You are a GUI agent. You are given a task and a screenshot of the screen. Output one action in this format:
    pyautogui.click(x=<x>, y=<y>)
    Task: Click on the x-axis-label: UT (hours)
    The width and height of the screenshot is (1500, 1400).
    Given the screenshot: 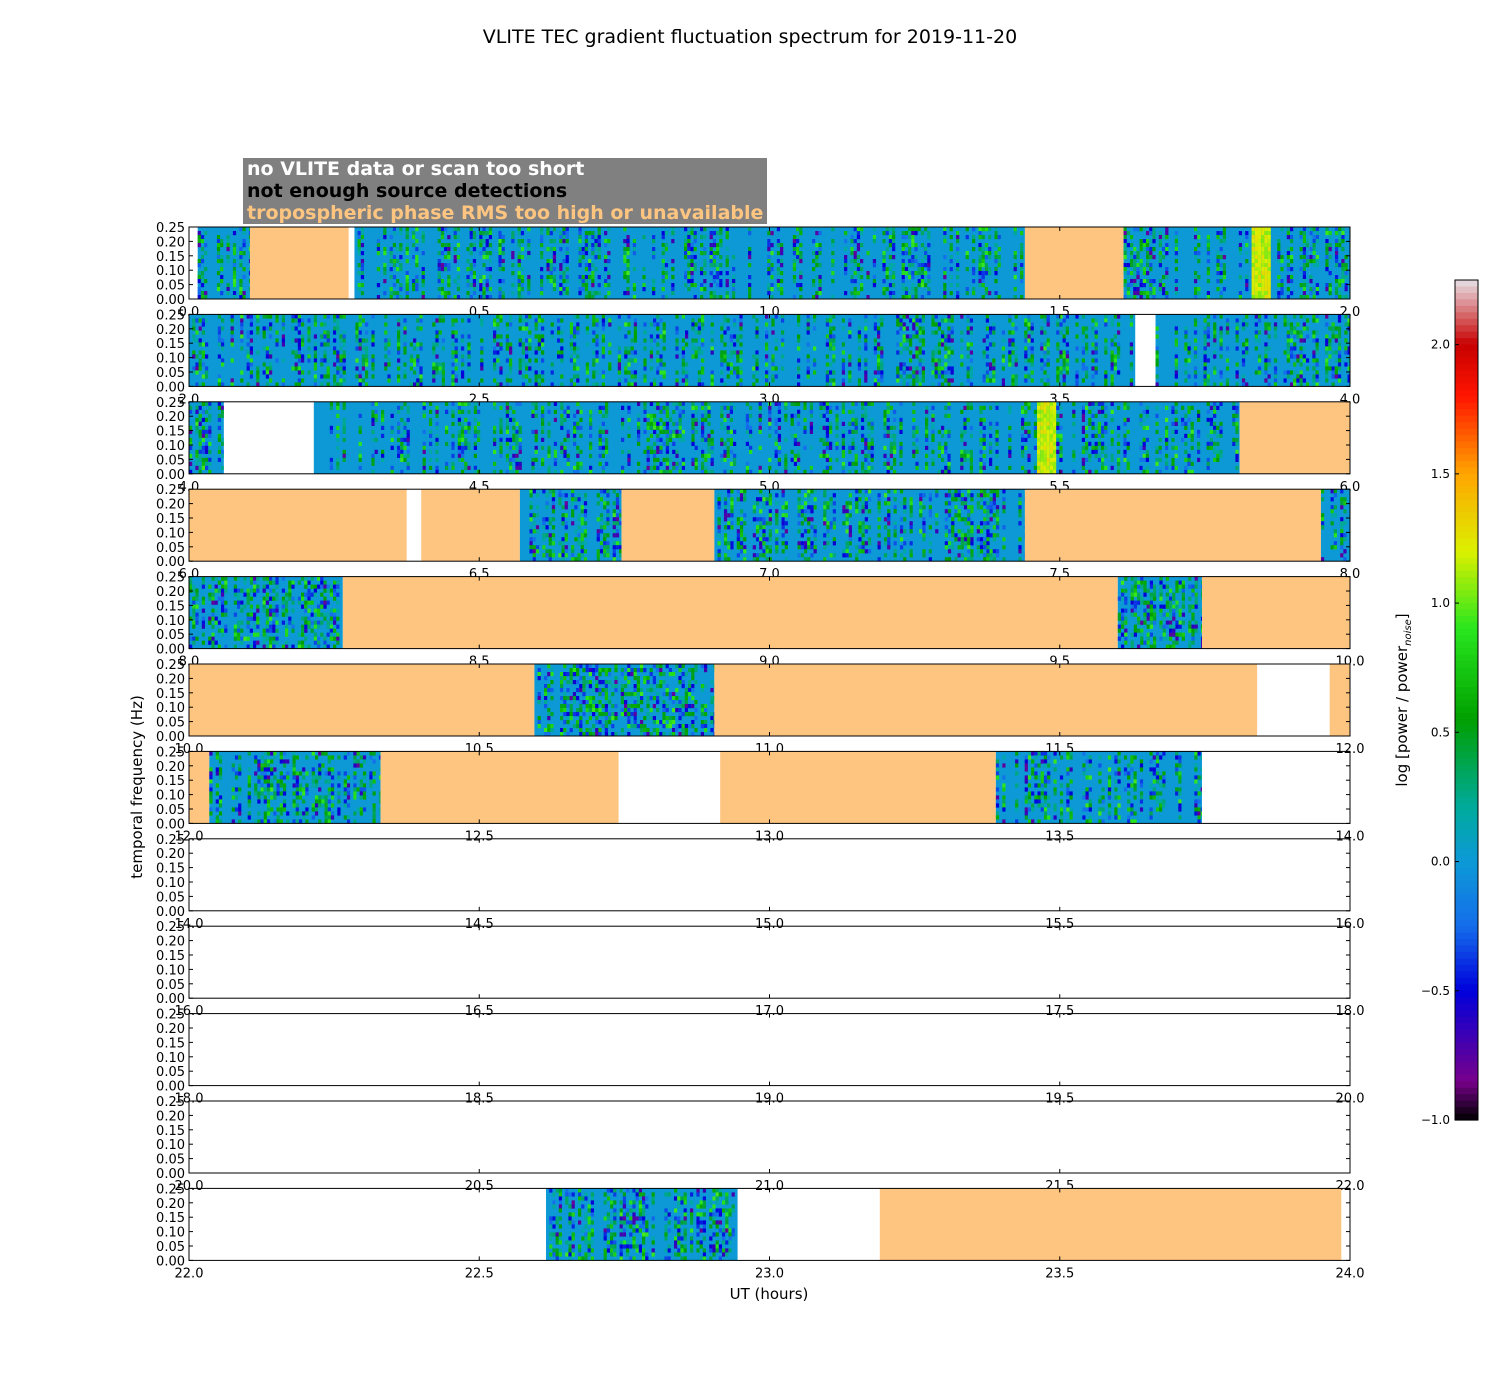 What is the action you would take?
    pyautogui.click(x=769, y=1294)
    